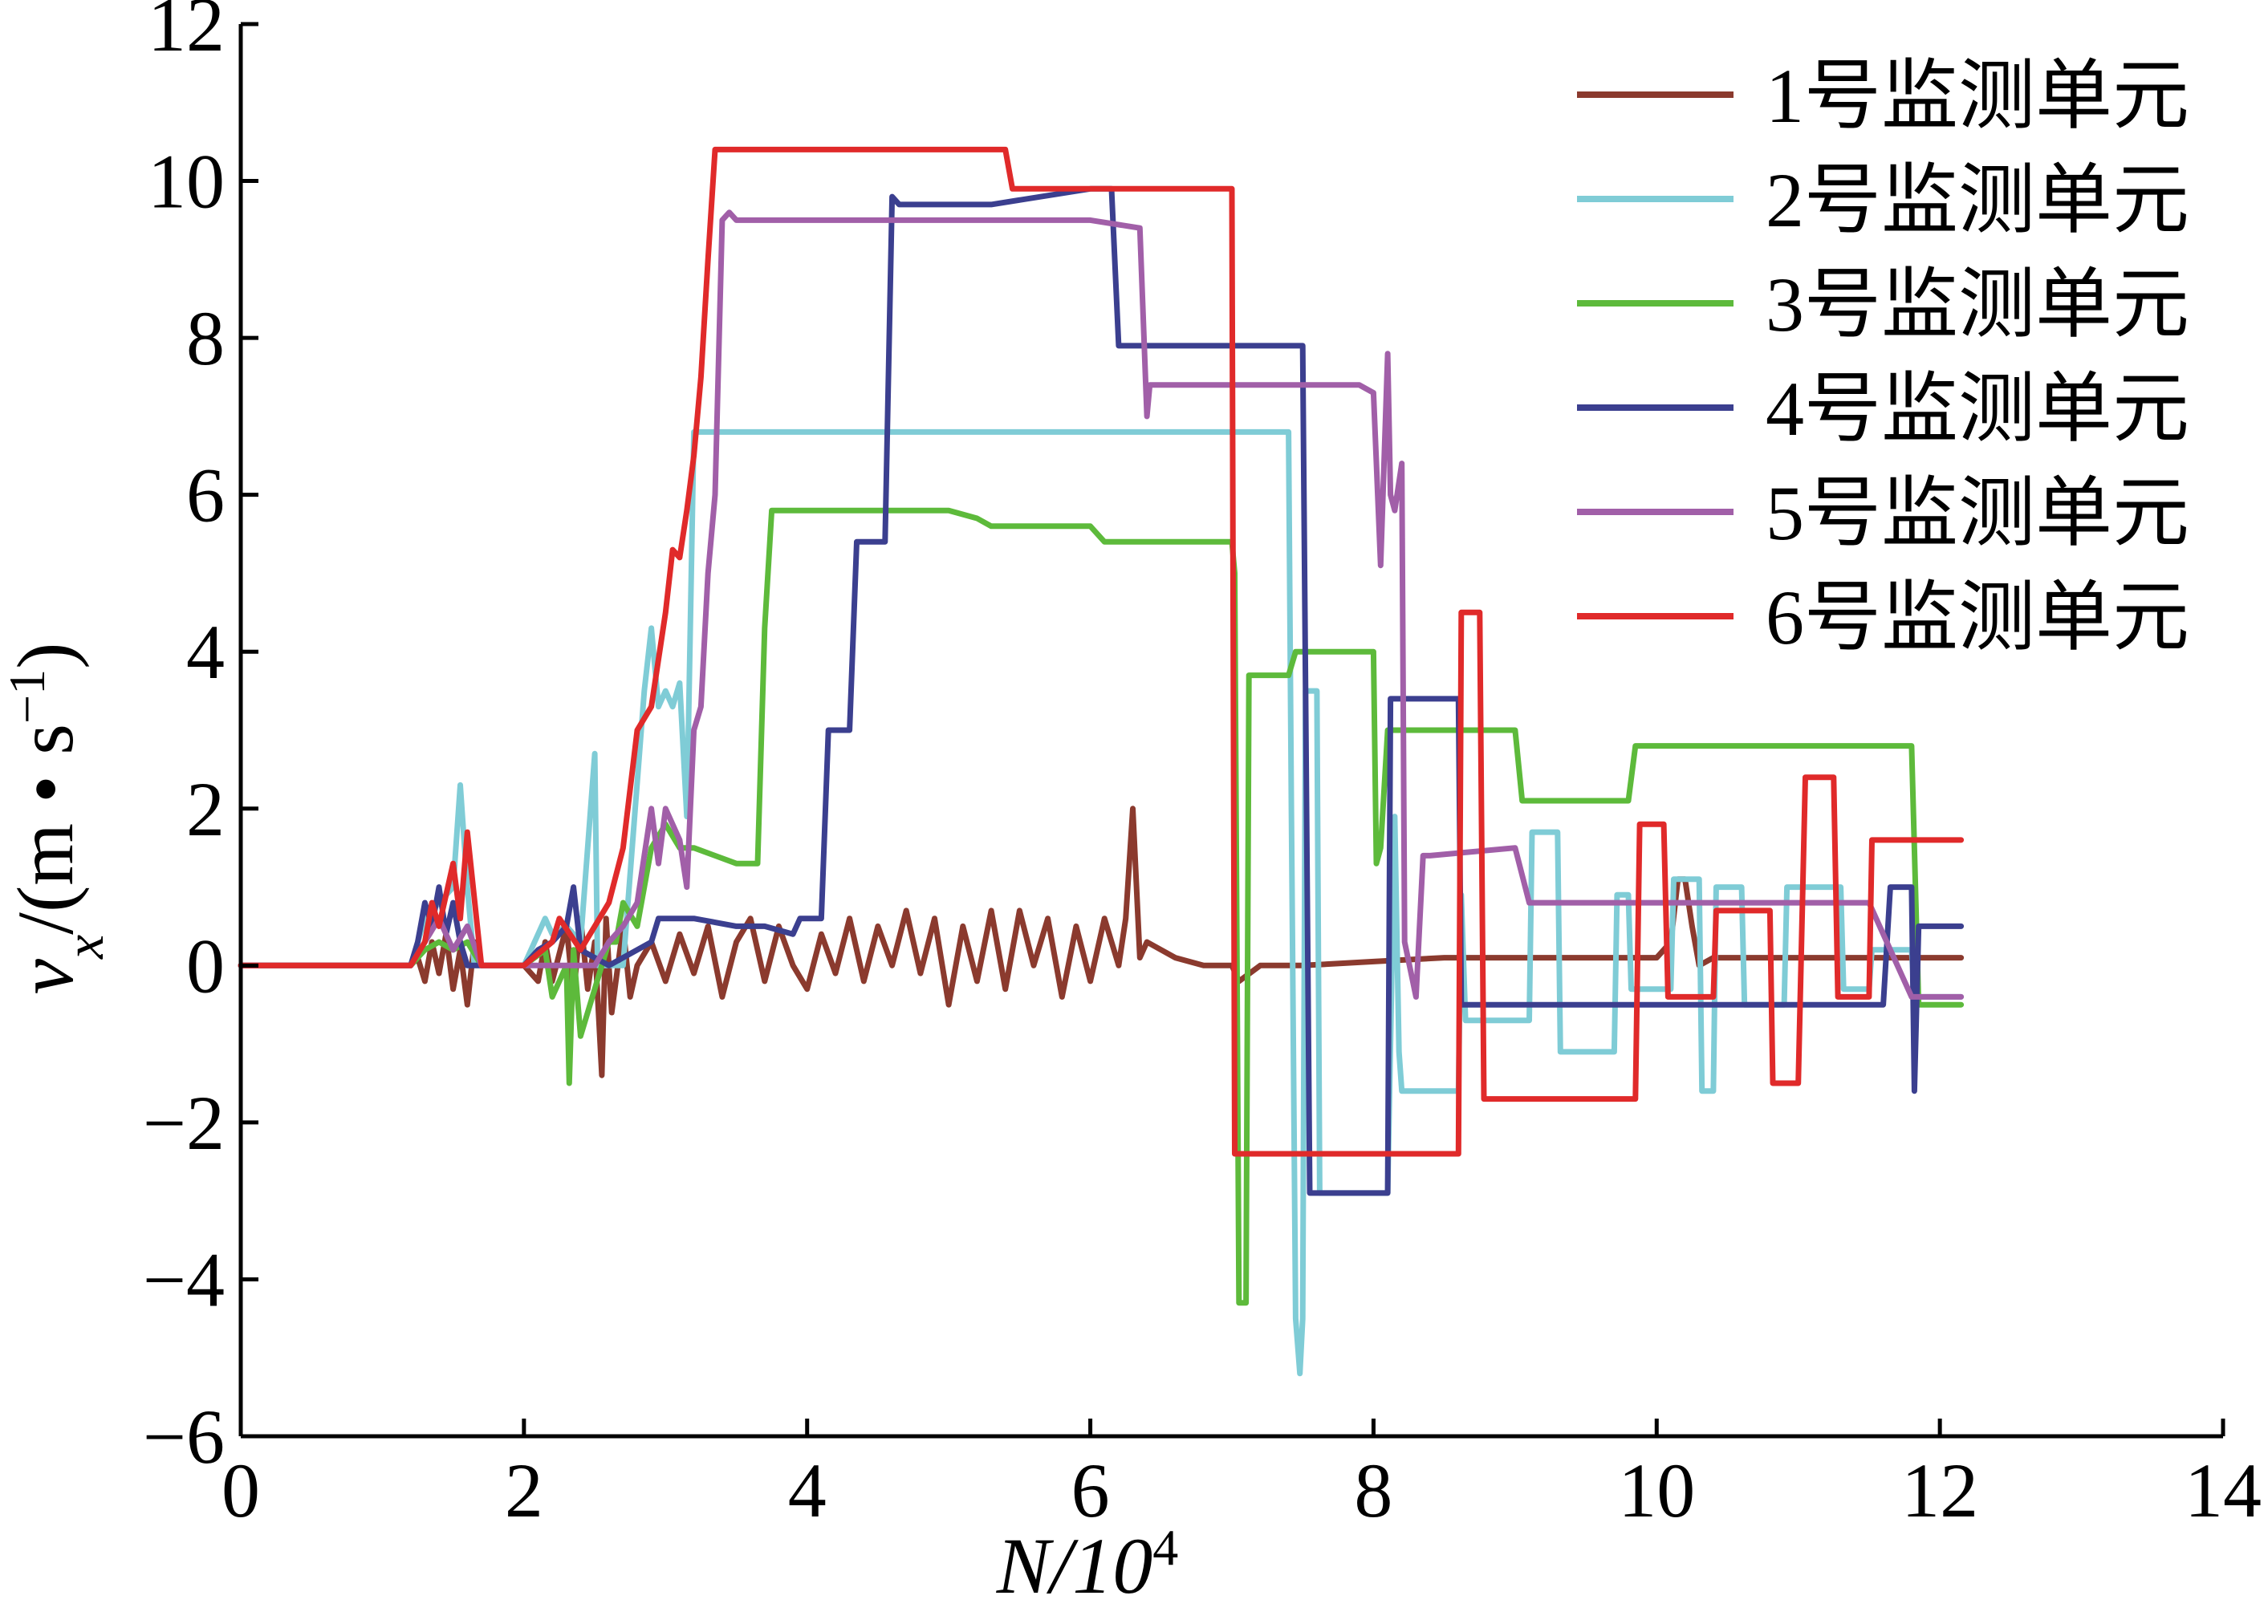  Describe the element at coordinates (45, 656) in the screenshot. I see `y-axis-label-close: )` at that location.